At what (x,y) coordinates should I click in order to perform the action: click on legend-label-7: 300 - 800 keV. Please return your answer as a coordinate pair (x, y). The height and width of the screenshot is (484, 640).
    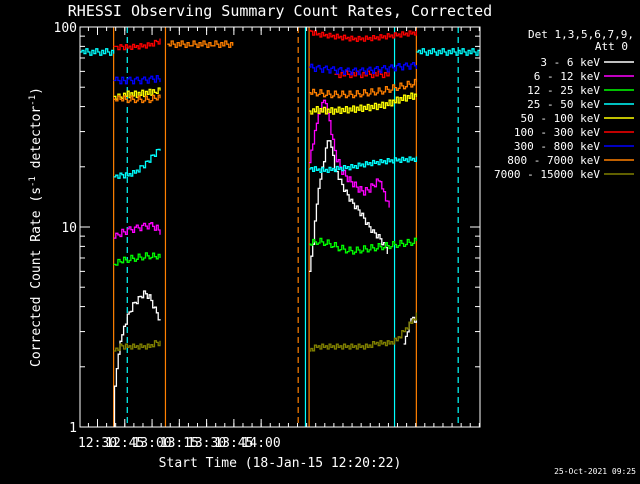
    Looking at the image, I should click on (557, 146).